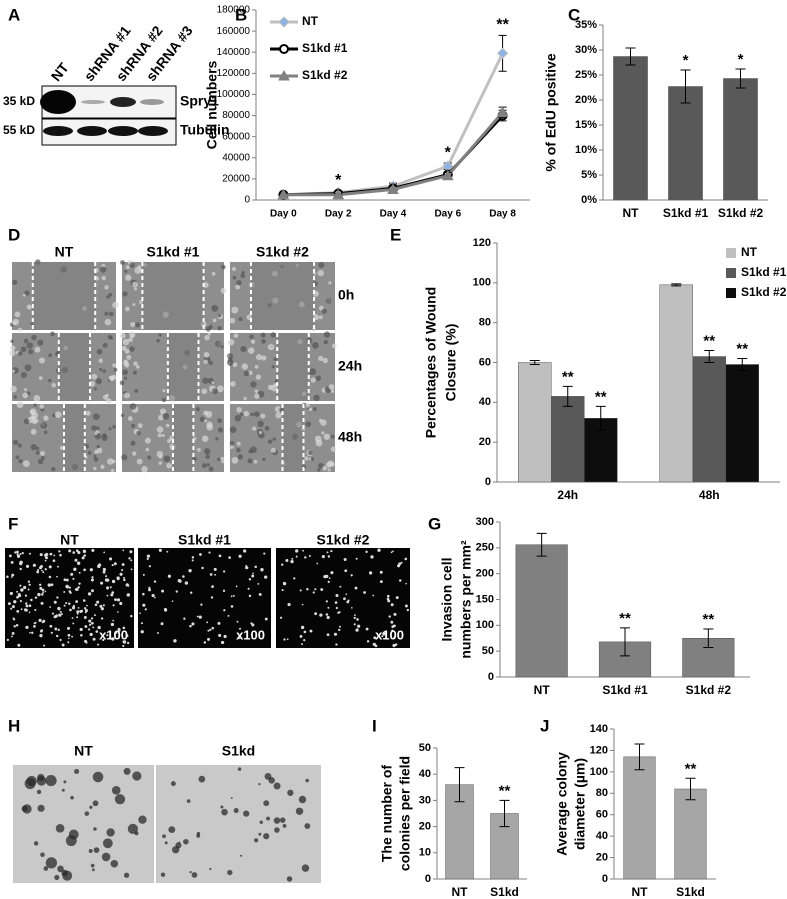  Describe the element at coordinates (14, 234) in the screenshot. I see `panel-letter: D` at that location.